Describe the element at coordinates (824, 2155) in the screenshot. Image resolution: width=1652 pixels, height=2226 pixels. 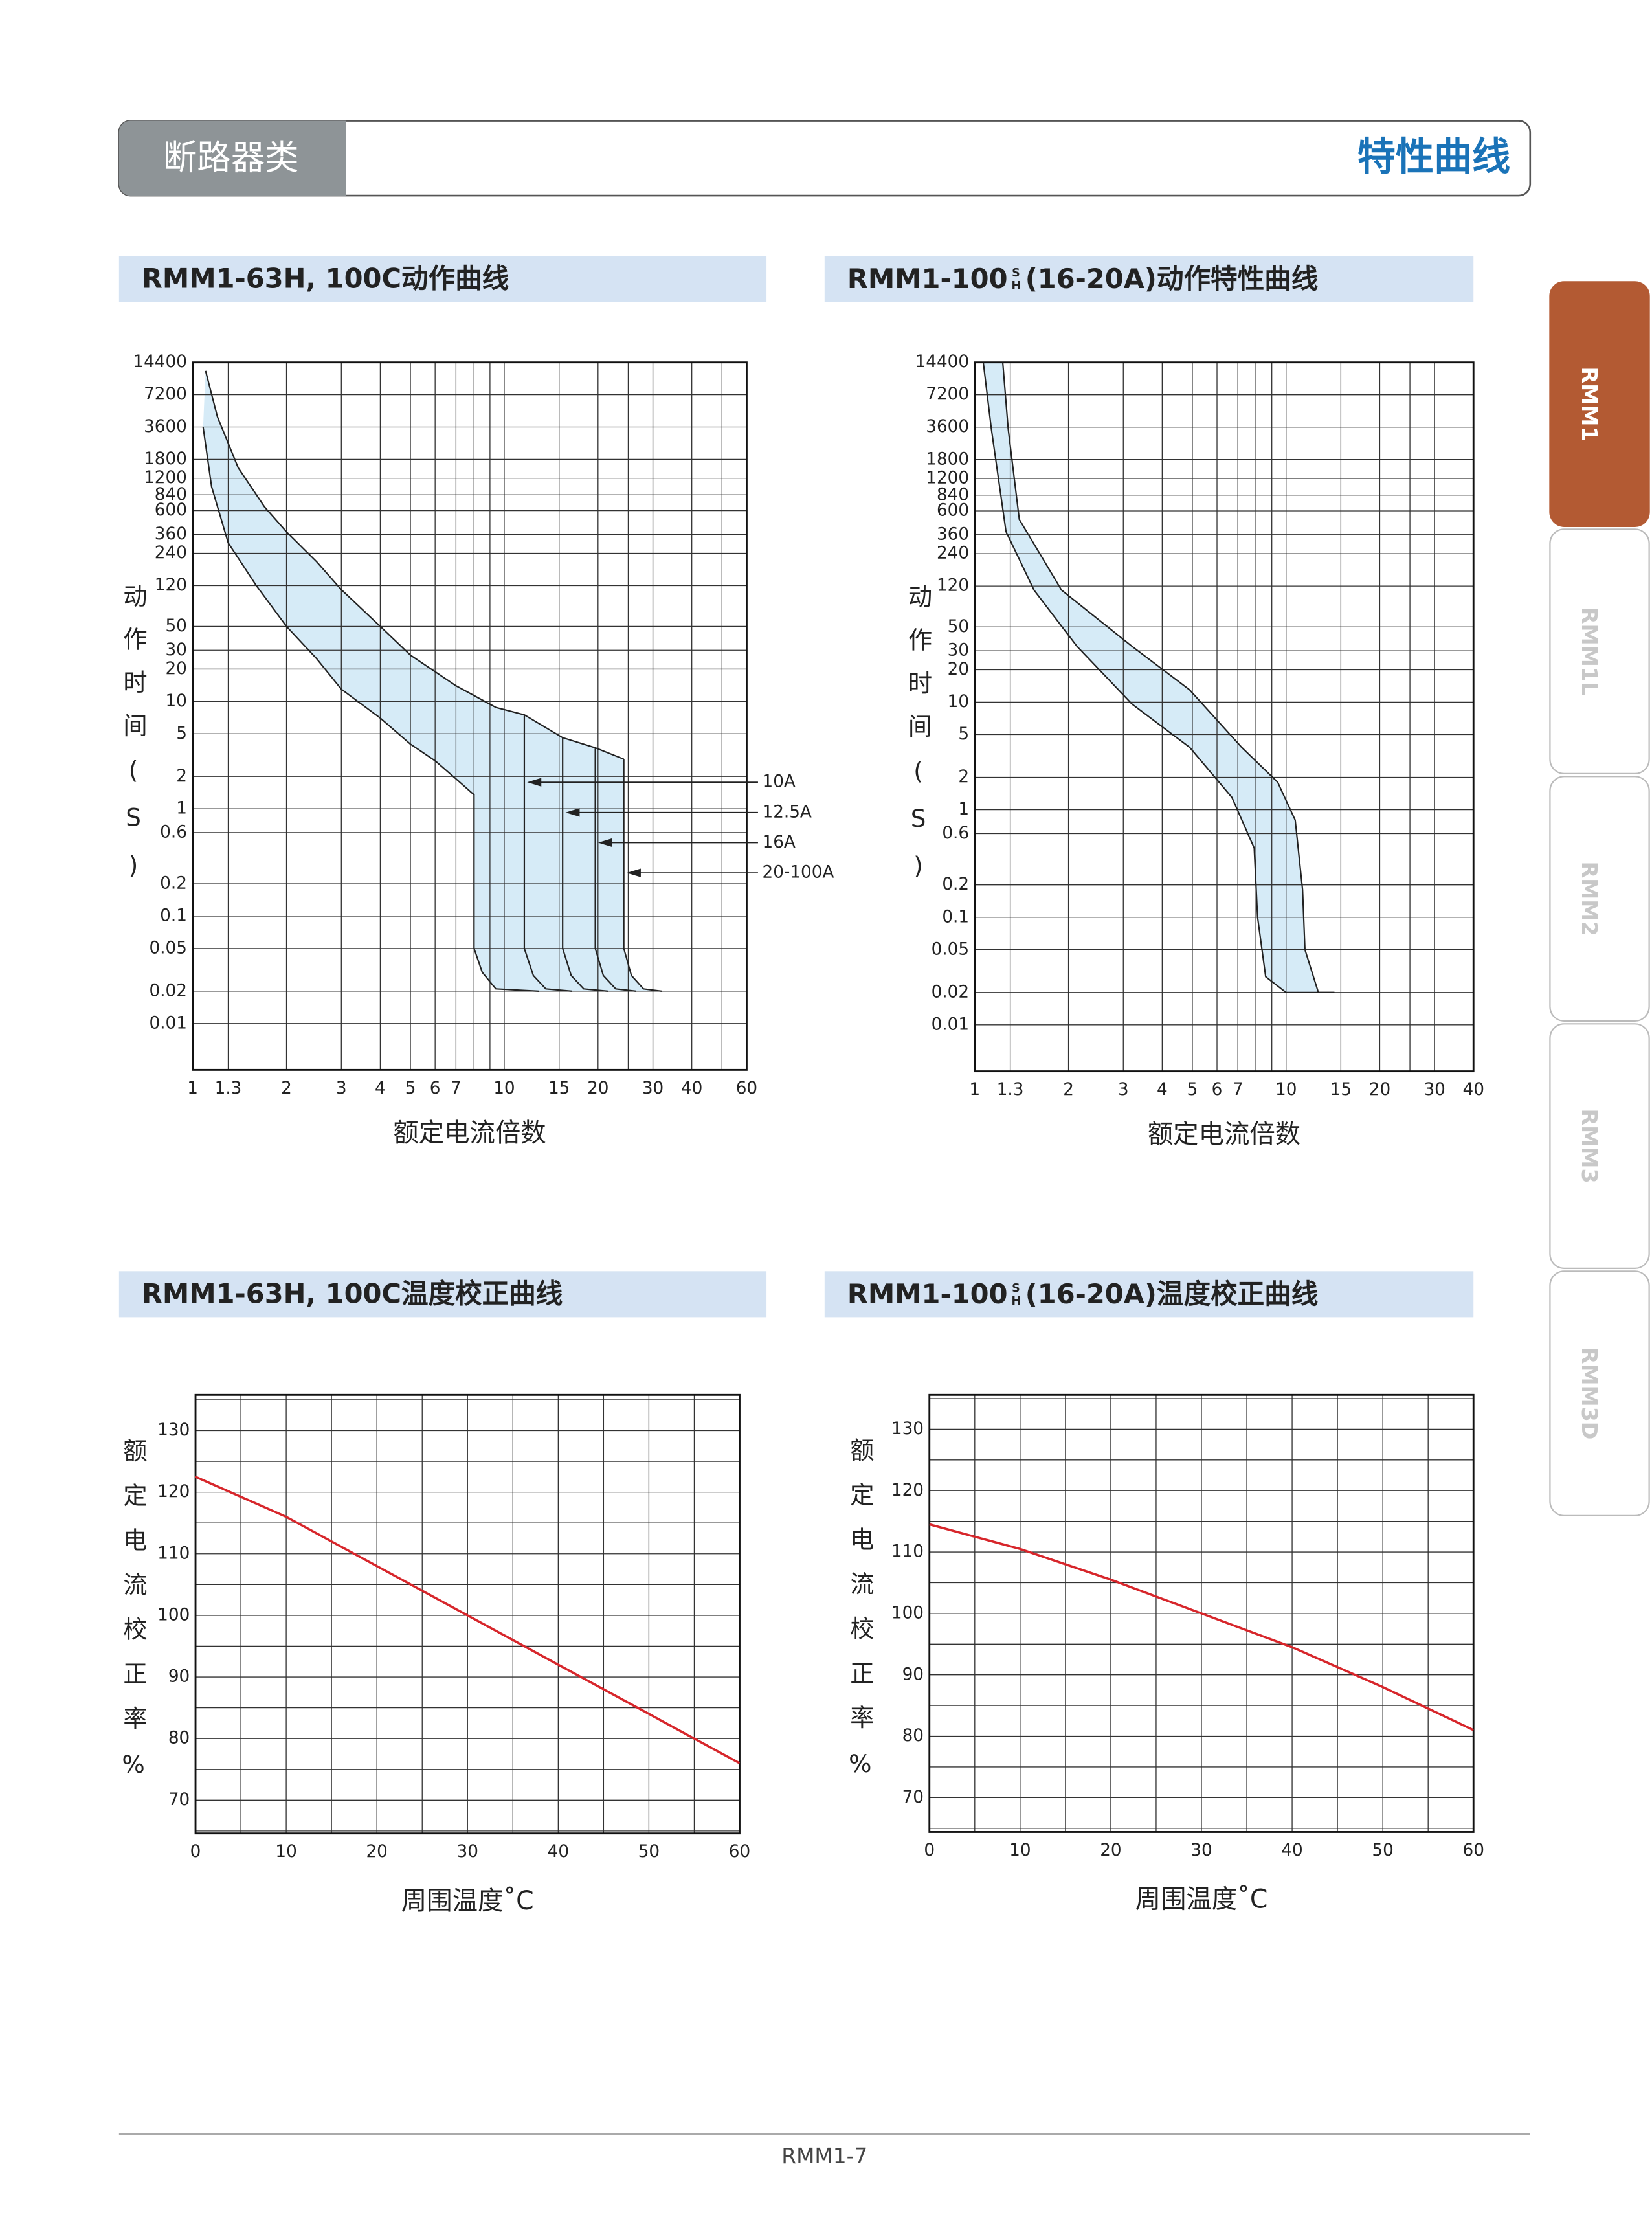
I see `page-number: RMM1-7` at that location.